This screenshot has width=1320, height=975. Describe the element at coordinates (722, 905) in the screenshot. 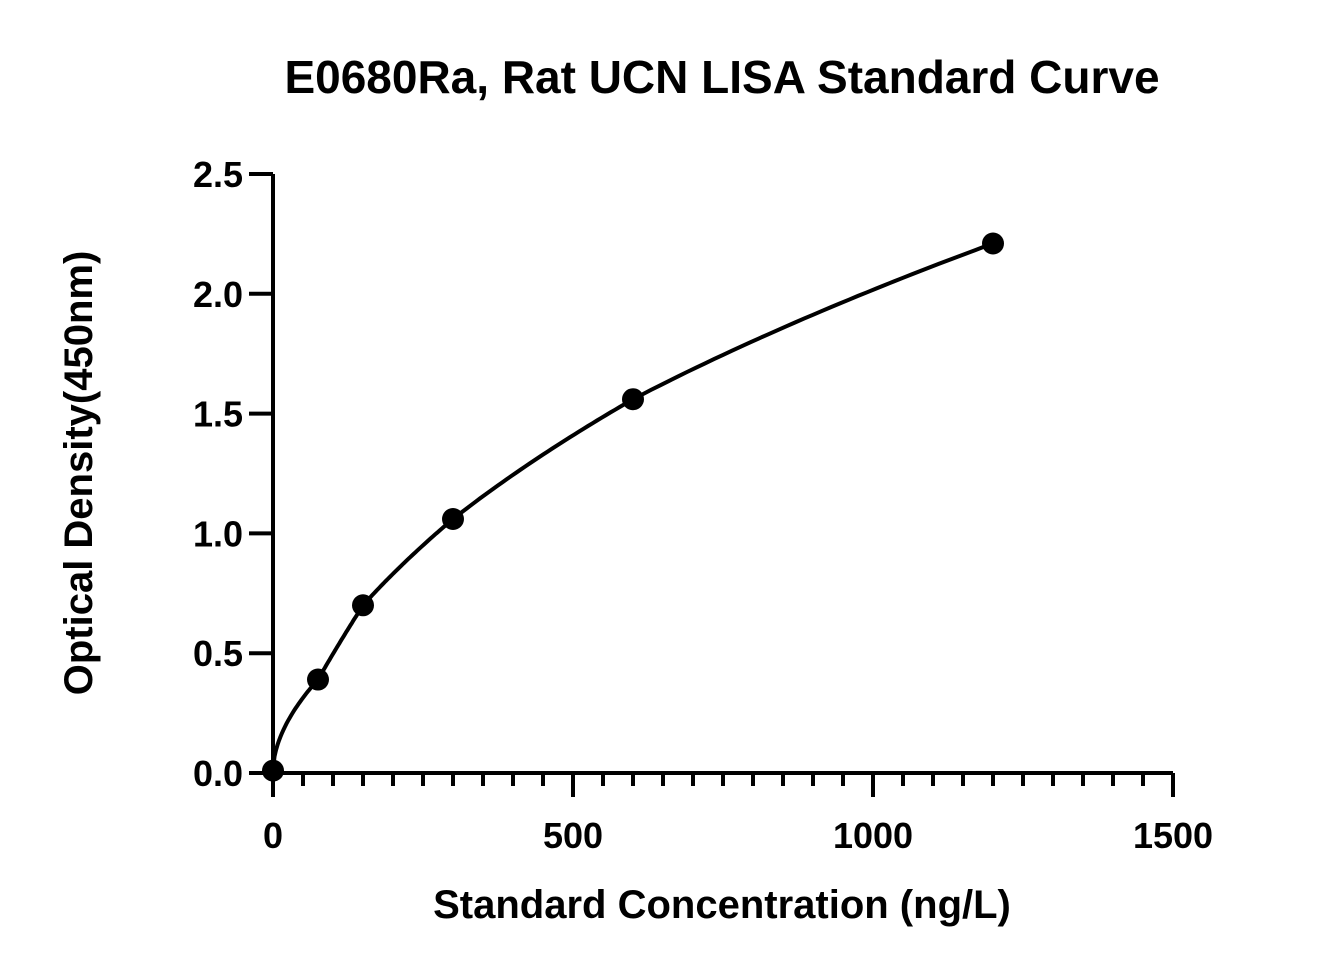

I see `x-axis-label: Standard Concentration (ng/L)` at that location.